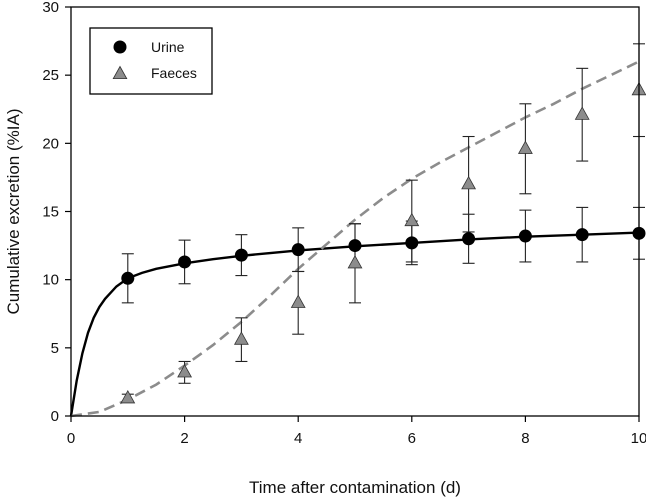 This screenshot has height=499, width=646. What do you see at coordinates (298, 438) in the screenshot?
I see `x-tick-label: 4` at bounding box center [298, 438].